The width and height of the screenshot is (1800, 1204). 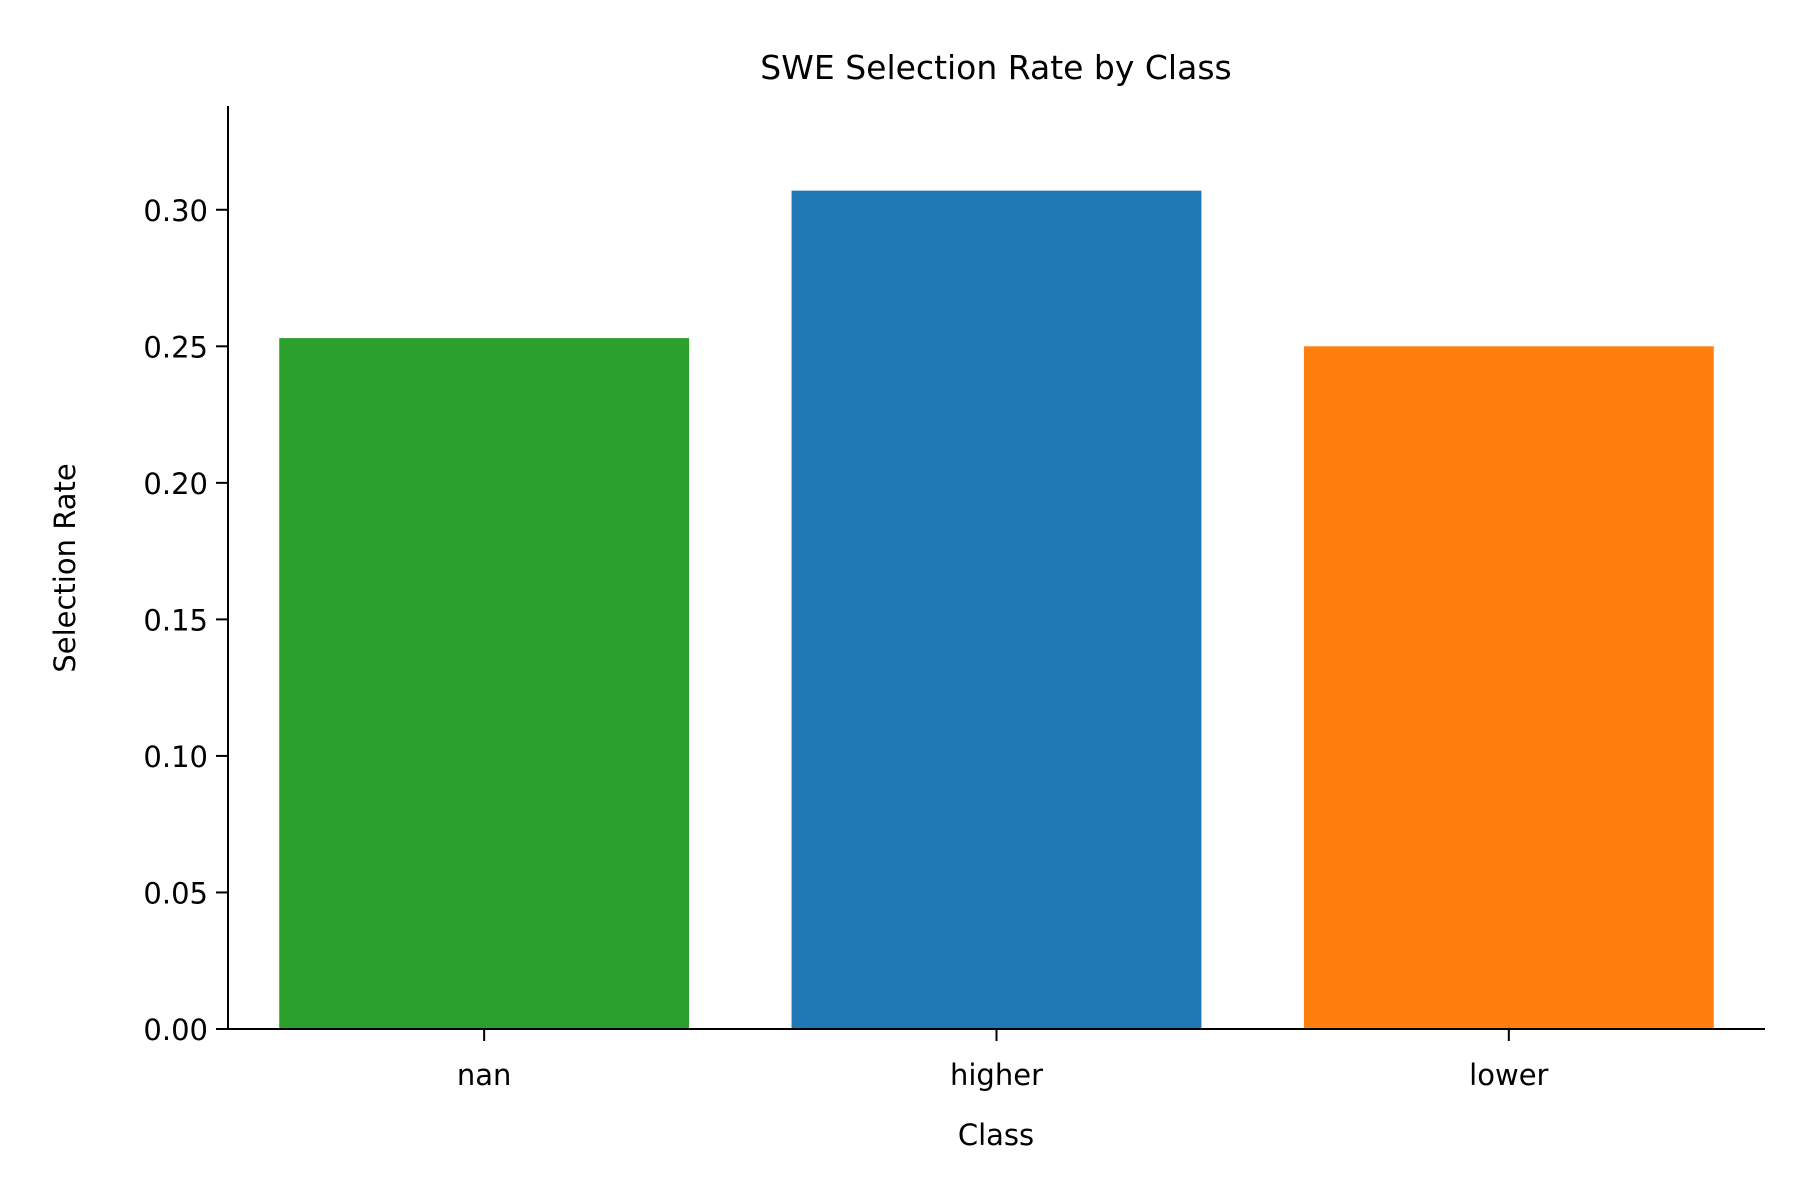 I want to click on y-tick-label: 0.30, so click(x=175, y=211).